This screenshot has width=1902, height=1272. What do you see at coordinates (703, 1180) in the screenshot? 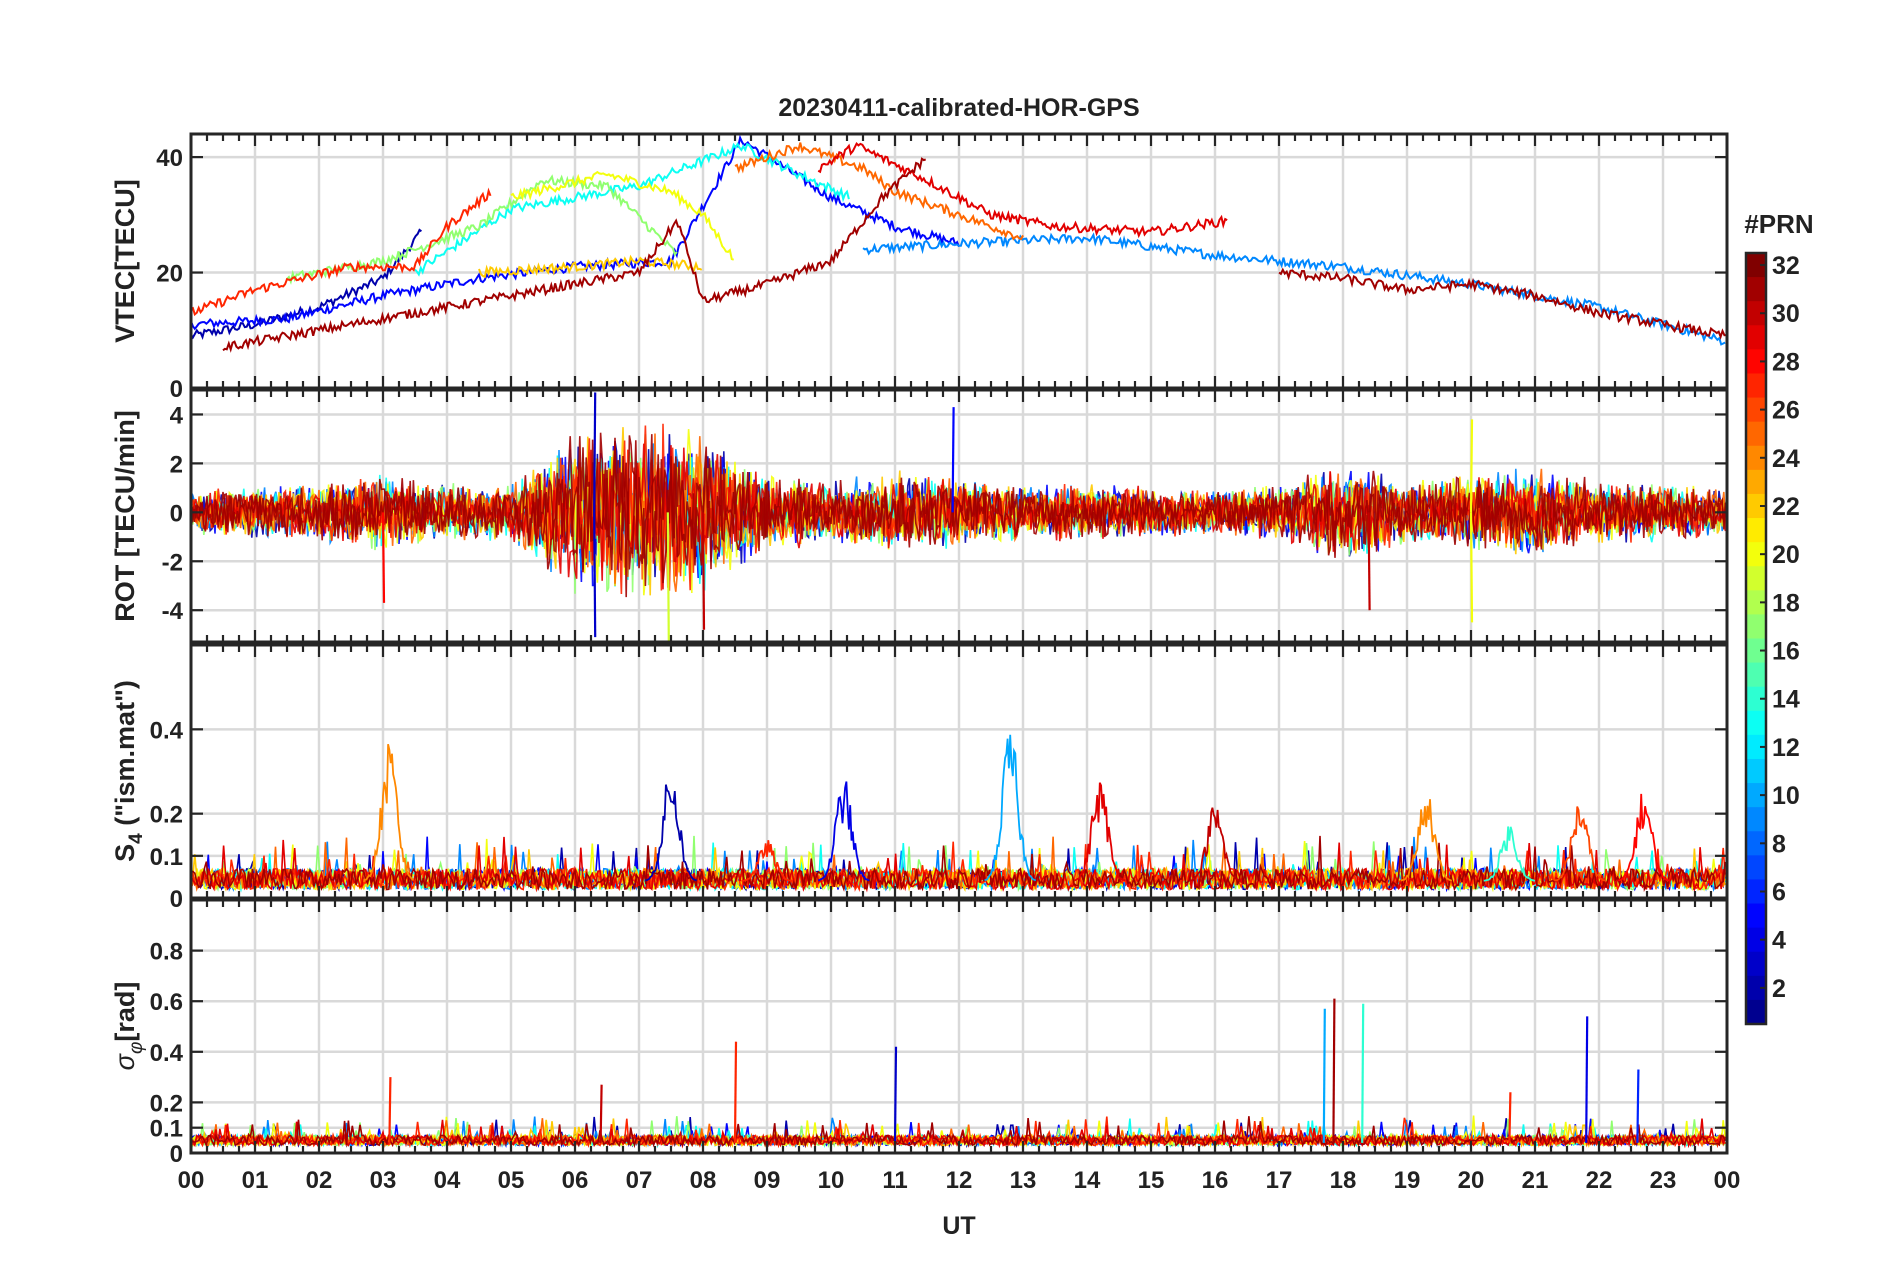
I see `x-tick-label: 08` at bounding box center [703, 1180].